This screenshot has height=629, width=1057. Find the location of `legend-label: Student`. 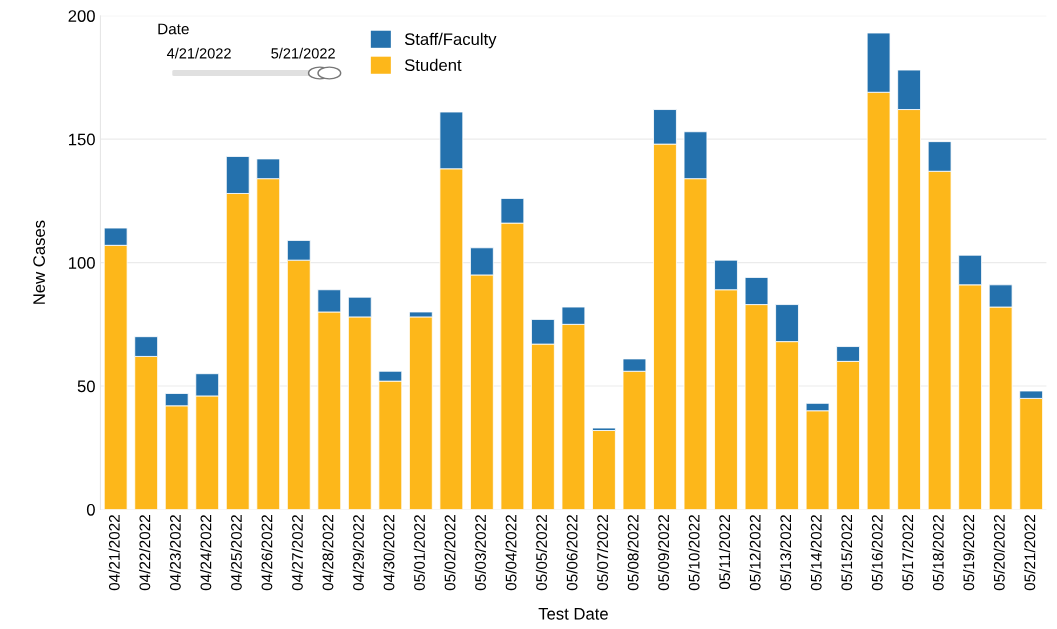

legend-label: Student is located at coordinates (433, 65).